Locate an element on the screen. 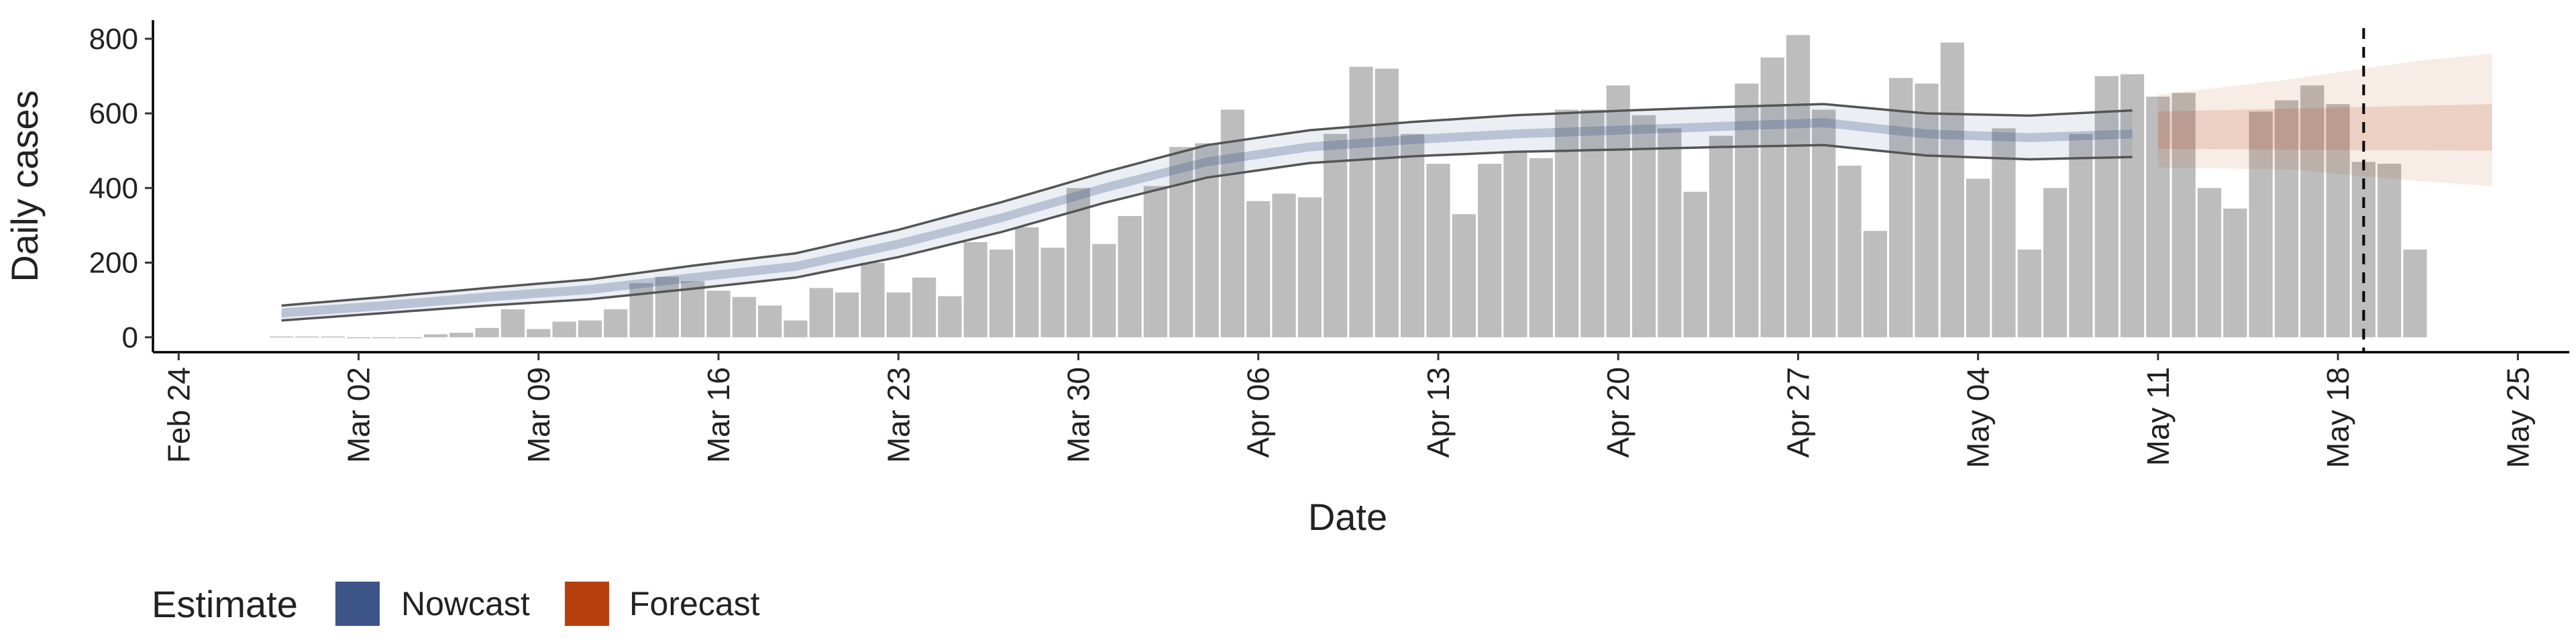  x-axis-title: Date is located at coordinates (1347, 517).